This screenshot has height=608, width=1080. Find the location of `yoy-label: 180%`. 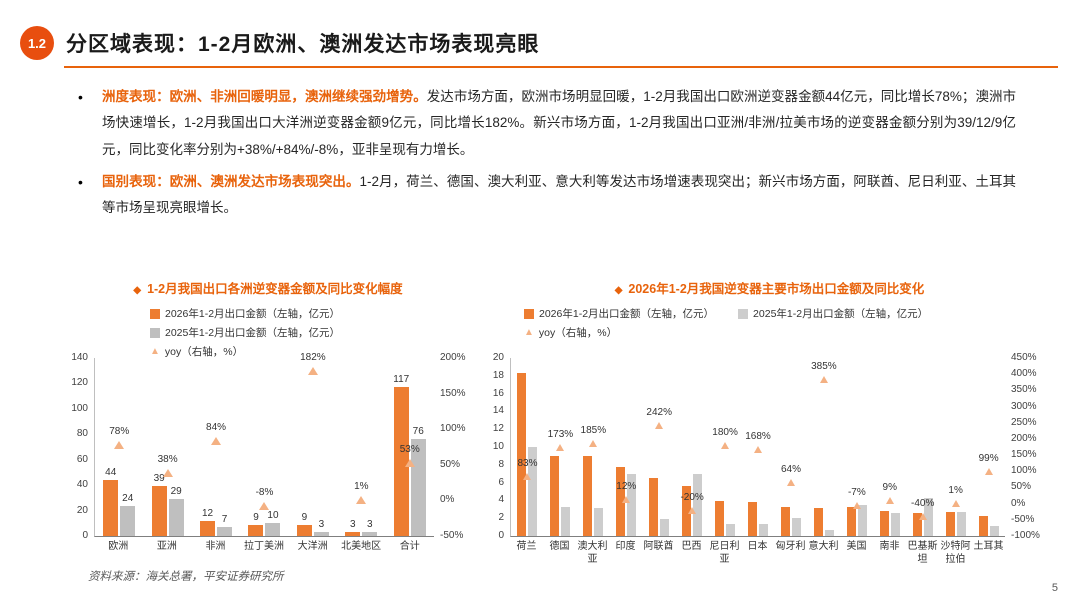

yoy-label: 180% is located at coordinates (725, 432).